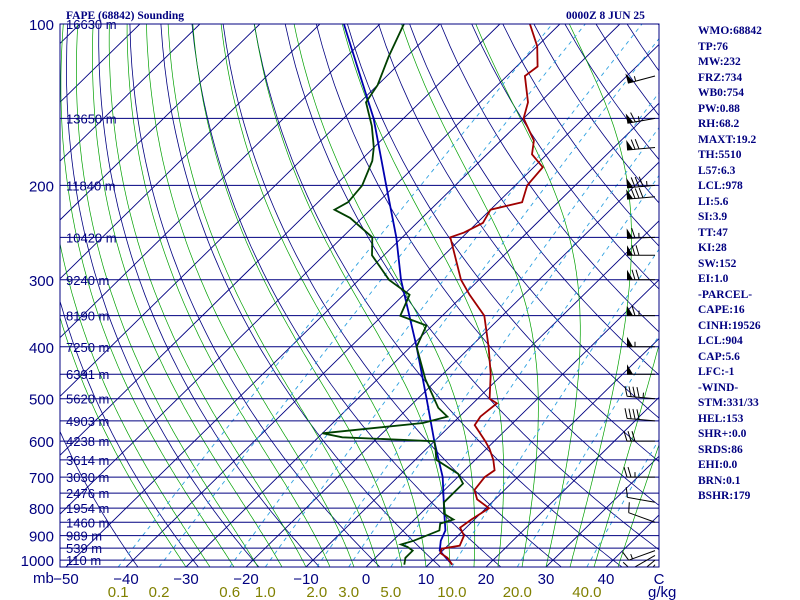  Describe the element at coordinates (390, 592) in the screenshot. I see `mixing-ratio-label: 5.0` at that location.